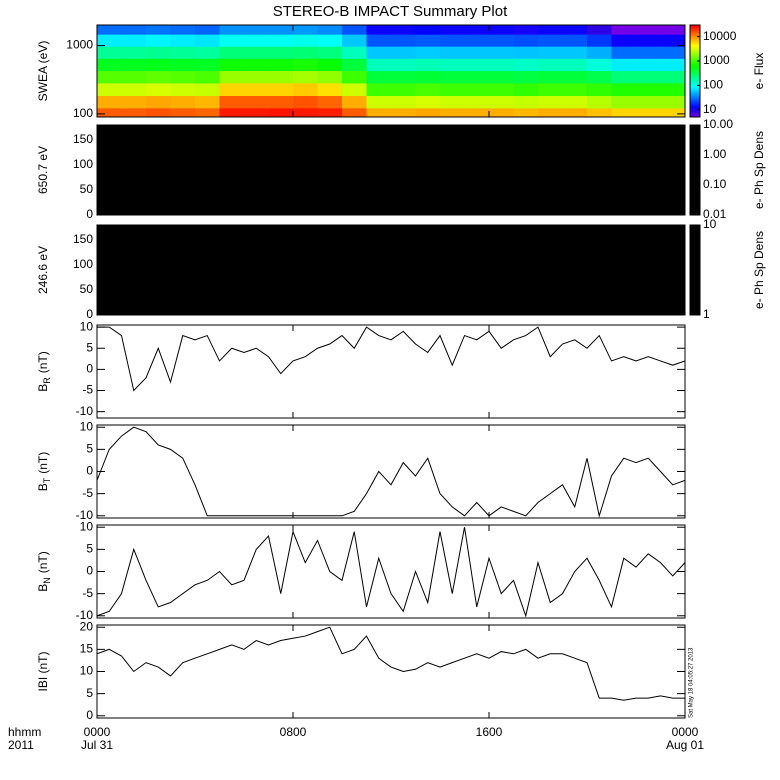 Image resolution: width=780 pixels, height=780 pixels. Describe the element at coordinates (47, 580) in the screenshot. I see `y-axis-label-sub: N` at that location.